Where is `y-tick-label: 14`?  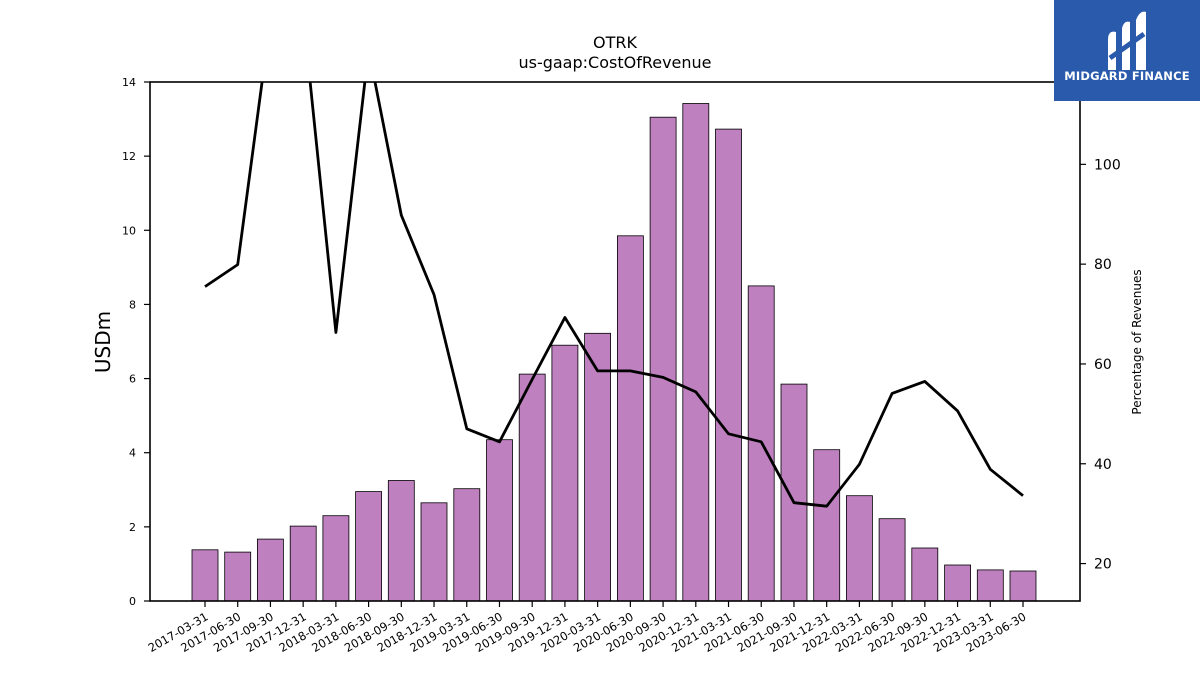
y-tick-label: 14 is located at coordinates (129, 82).